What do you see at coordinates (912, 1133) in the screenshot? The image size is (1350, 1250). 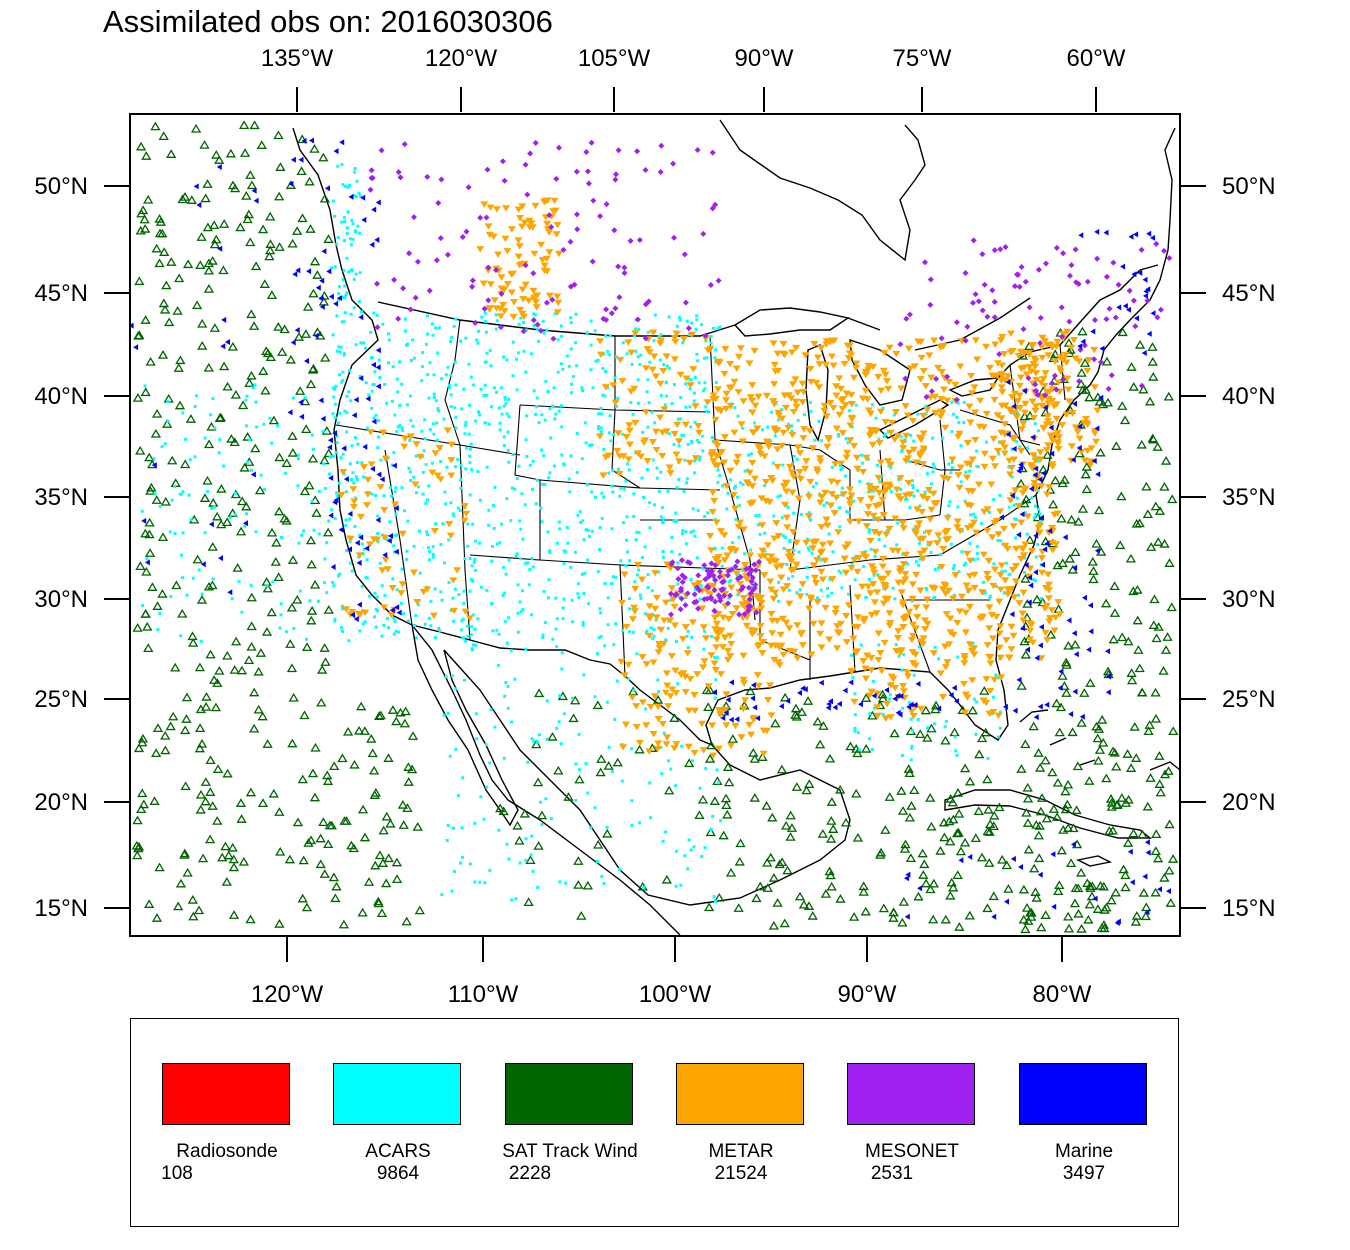 I see `legend-item-mesonet: MESONET 2531` at bounding box center [912, 1133].